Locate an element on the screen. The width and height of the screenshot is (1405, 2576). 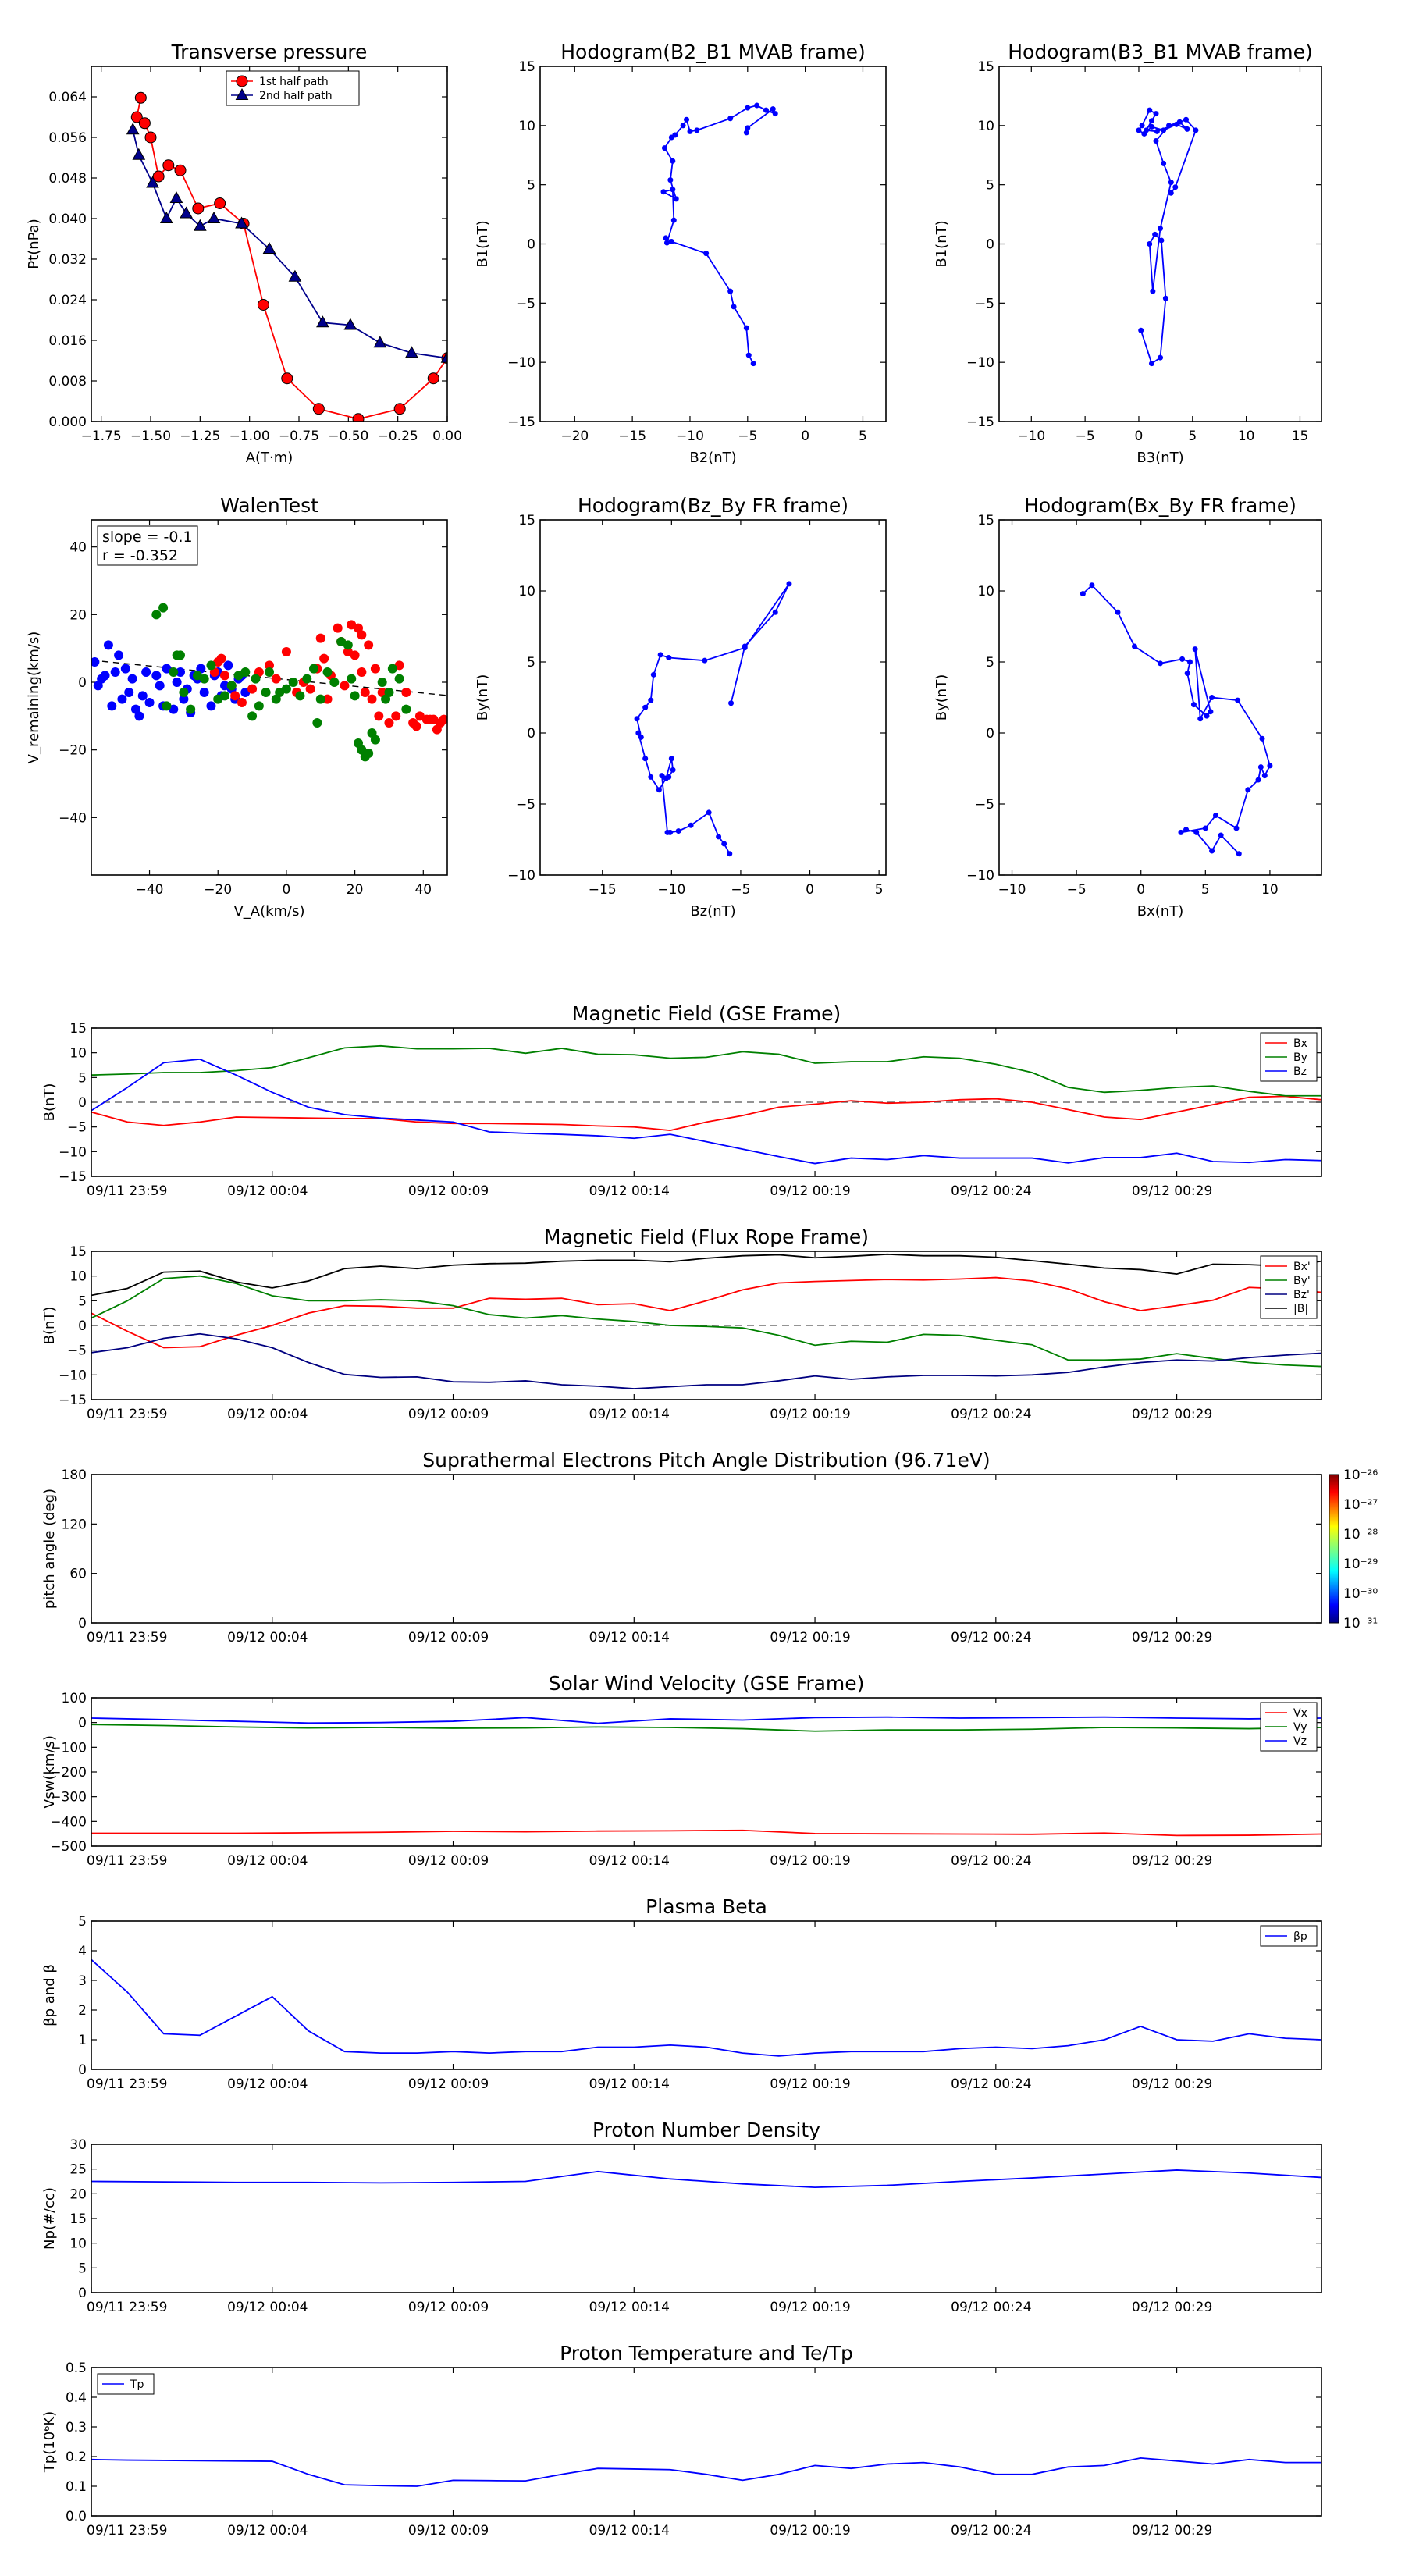
x-tick-label: −1.50 is located at coordinates (151, 436).